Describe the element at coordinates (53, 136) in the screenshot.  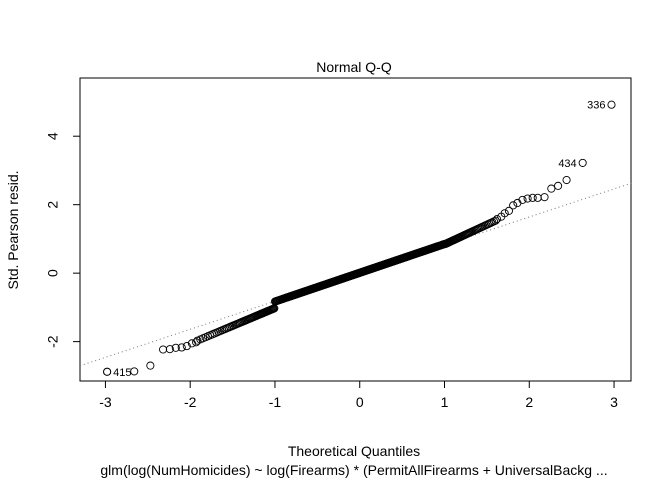
I see `y-tick-label: 4` at that location.